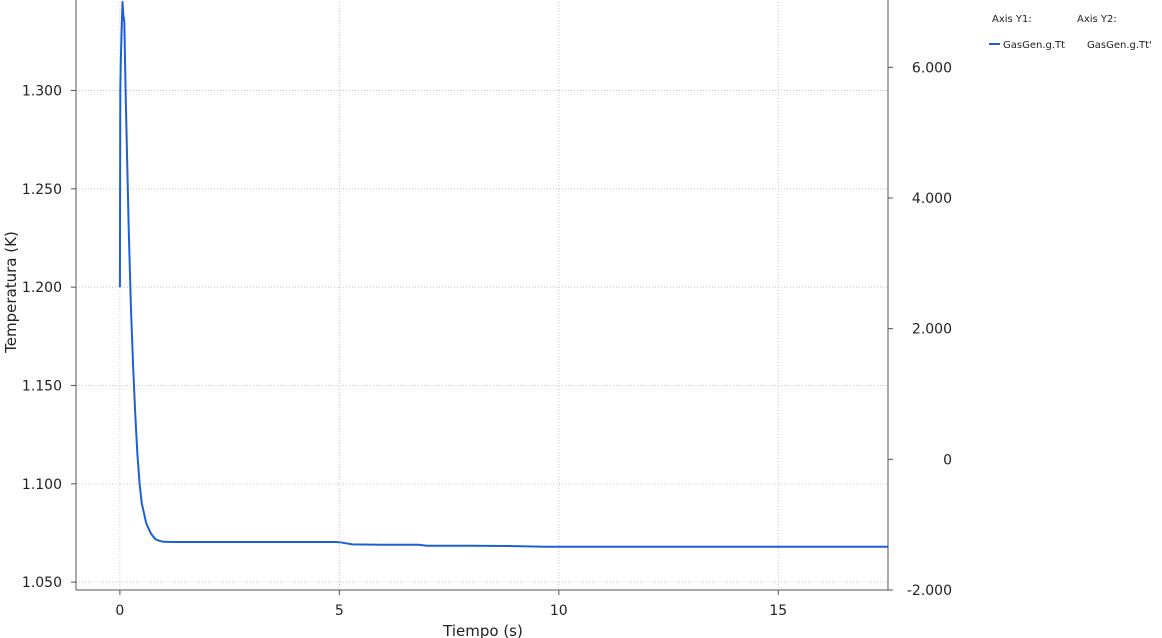  What do you see at coordinates (559, 611) in the screenshot?
I see `x-tick-label-2: 10` at bounding box center [559, 611].